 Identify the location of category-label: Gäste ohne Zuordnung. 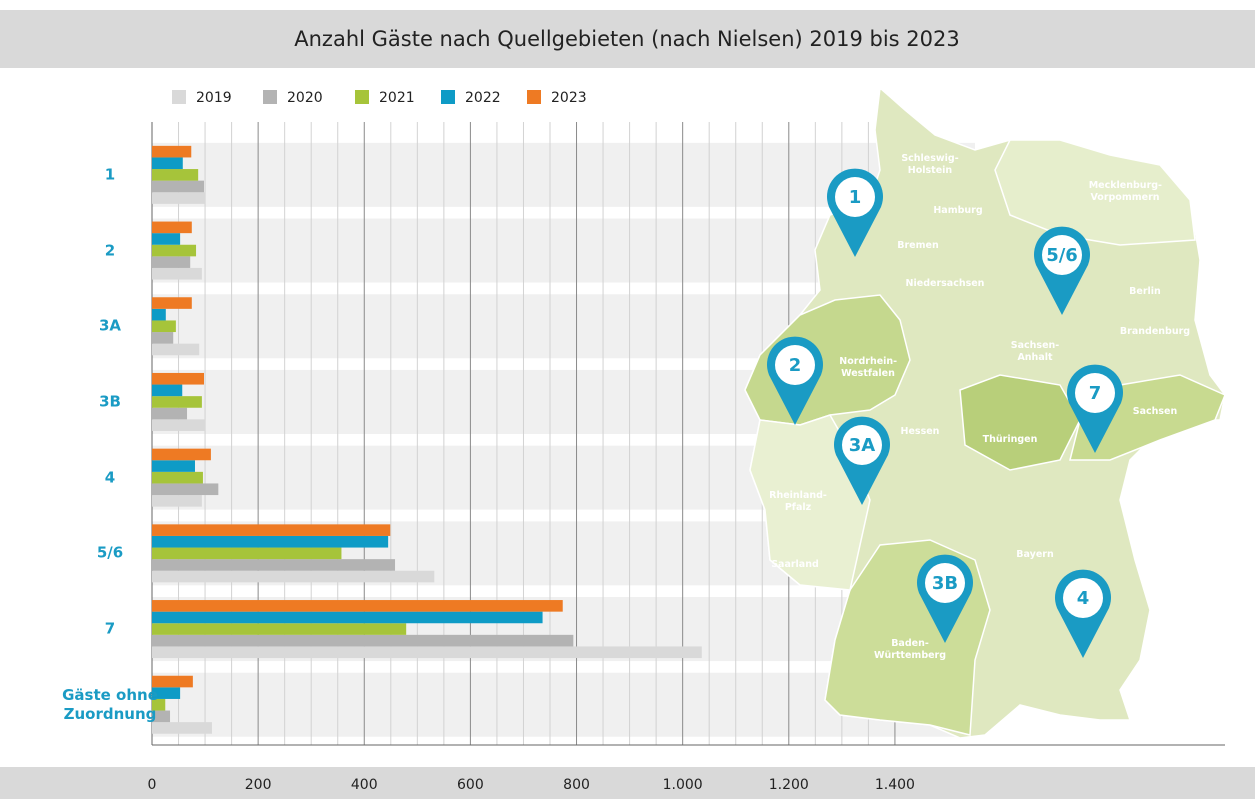
(110, 704).